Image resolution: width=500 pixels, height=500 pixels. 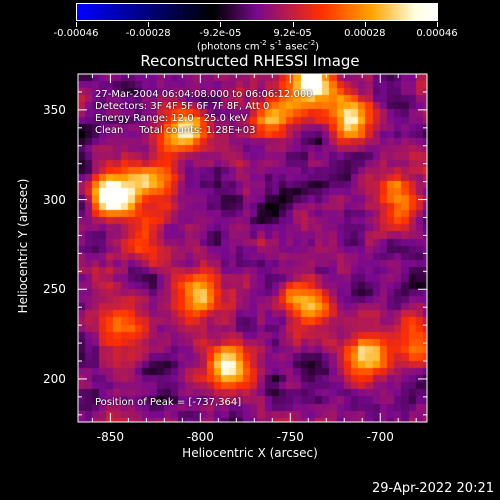 I want to click on x-tick-label: -850, so click(x=110, y=437).